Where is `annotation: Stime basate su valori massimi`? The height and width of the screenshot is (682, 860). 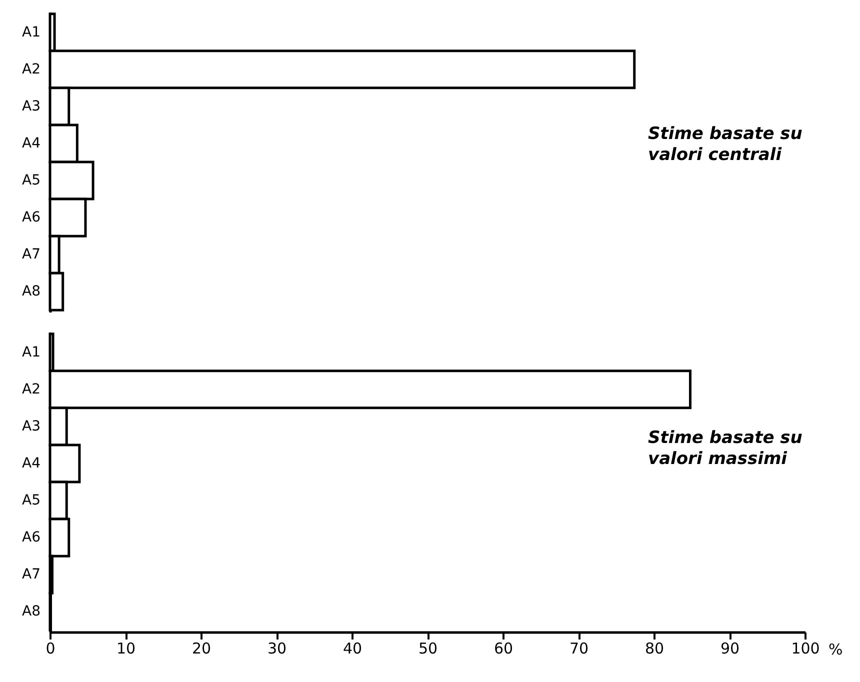
annotation: Stime basate su valori massimi is located at coordinates (725, 448).